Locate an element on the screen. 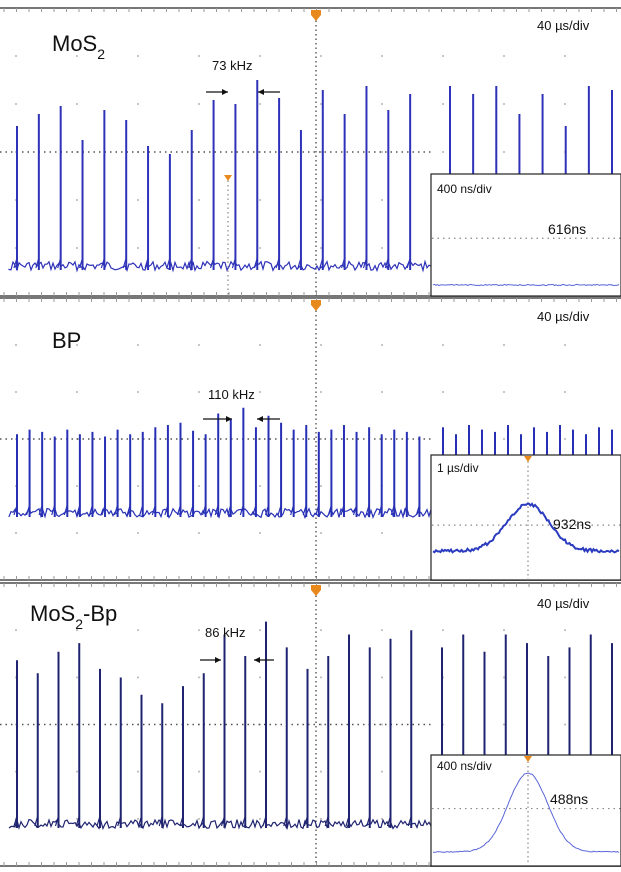  sample-label-mos2: MoS2 is located at coordinates (78, 46).